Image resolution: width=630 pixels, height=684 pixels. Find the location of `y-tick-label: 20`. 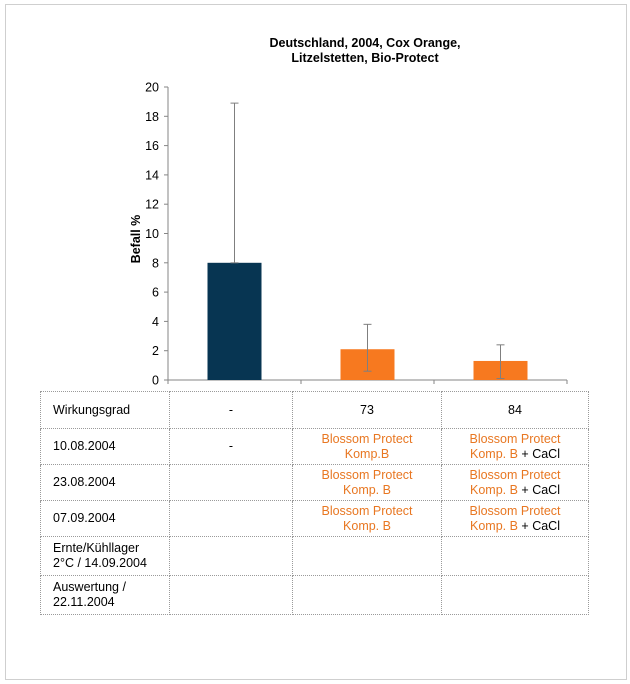

y-tick-label: 20 is located at coordinates (152, 88).